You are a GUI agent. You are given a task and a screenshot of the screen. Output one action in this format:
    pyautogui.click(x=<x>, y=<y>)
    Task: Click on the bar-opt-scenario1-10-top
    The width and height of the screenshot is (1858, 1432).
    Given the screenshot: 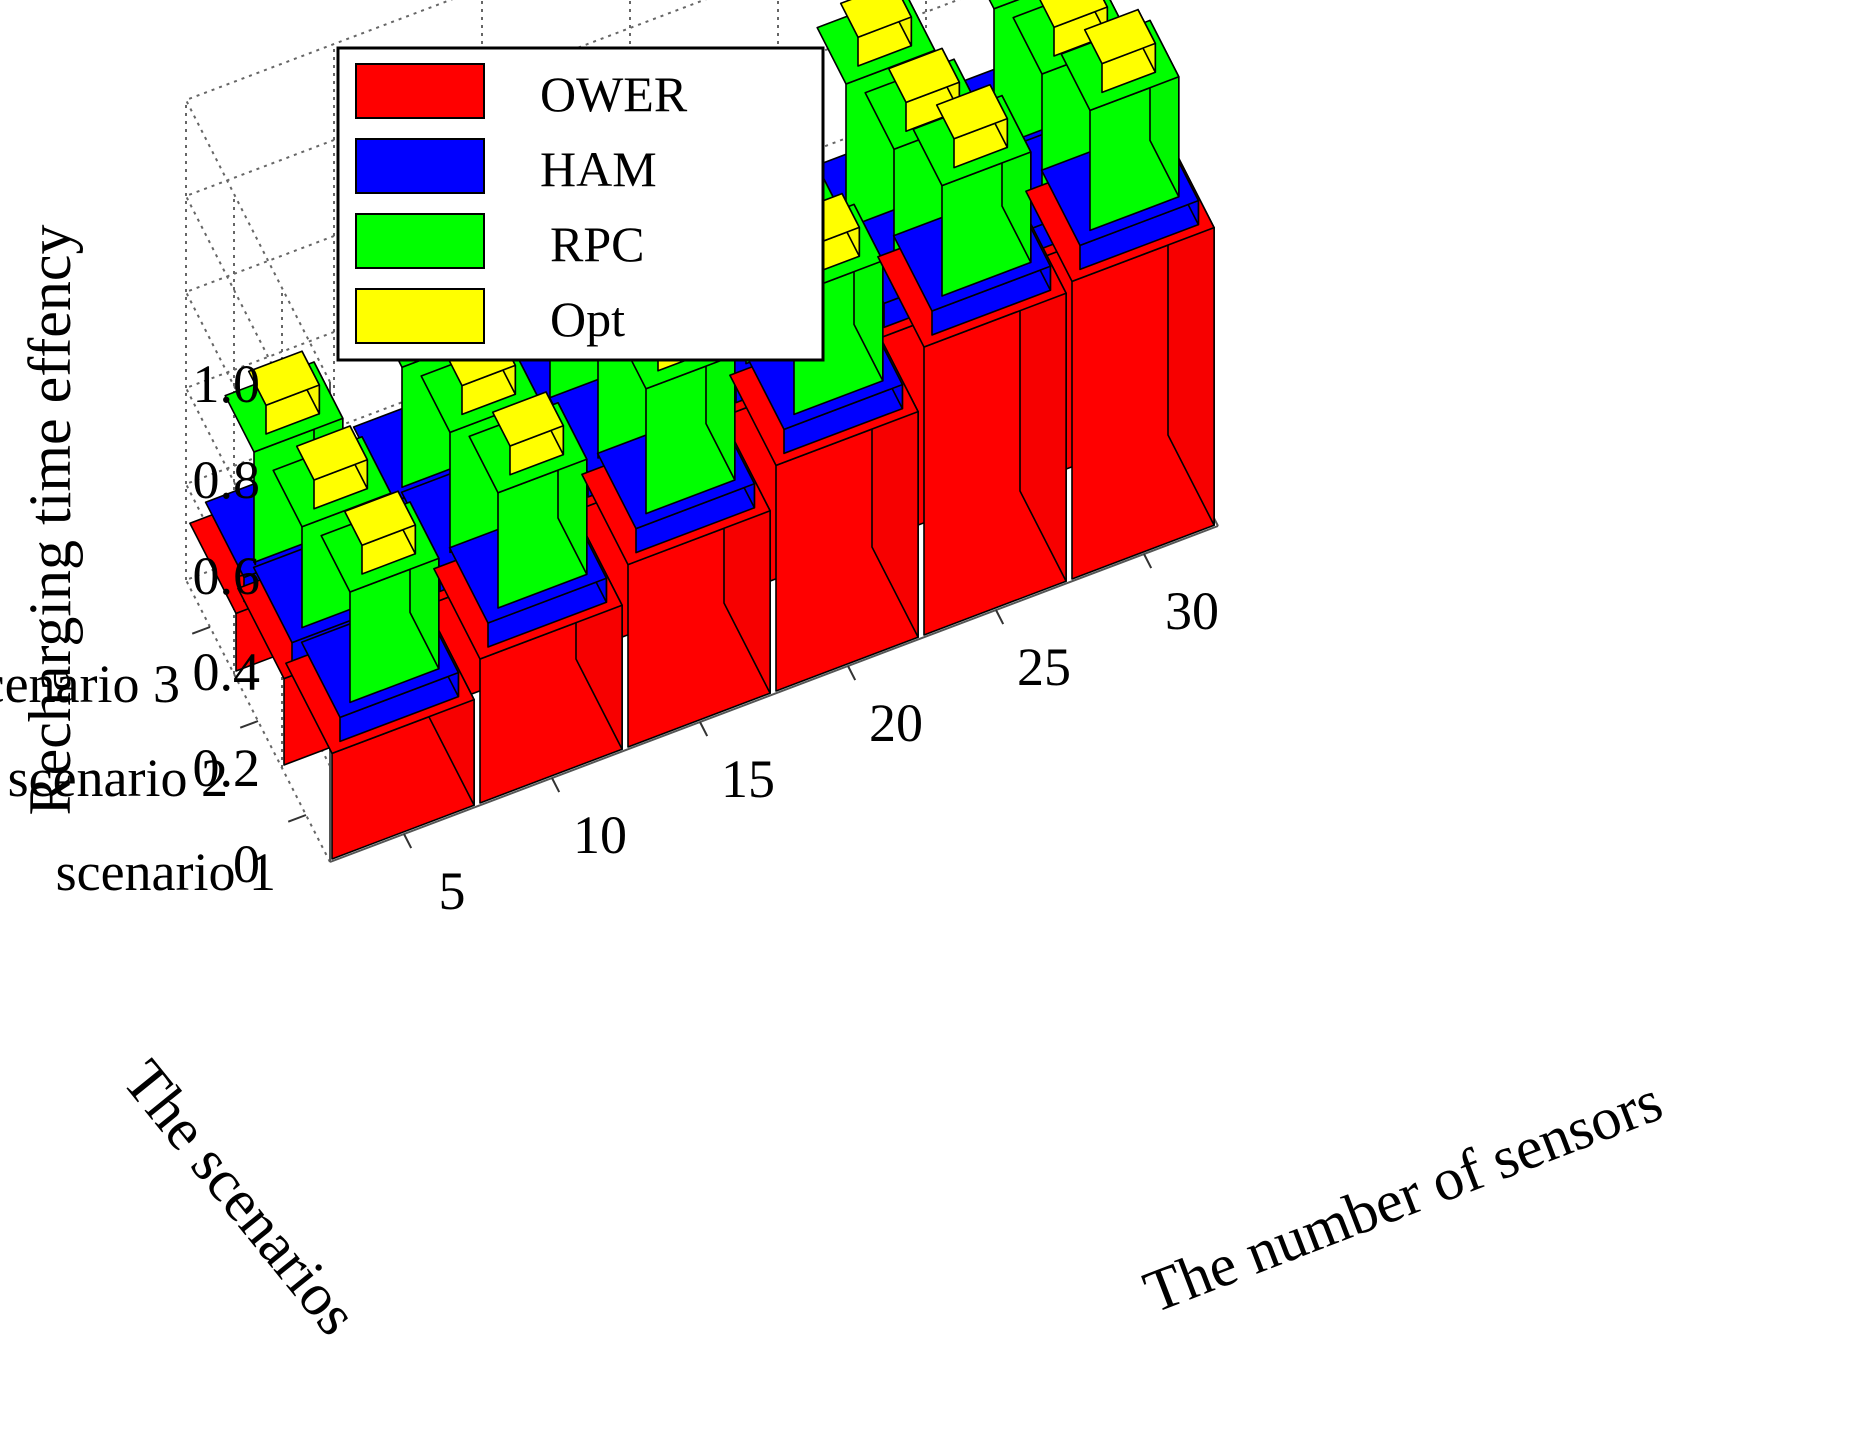 What is the action you would take?
    pyautogui.click(x=528, y=419)
    